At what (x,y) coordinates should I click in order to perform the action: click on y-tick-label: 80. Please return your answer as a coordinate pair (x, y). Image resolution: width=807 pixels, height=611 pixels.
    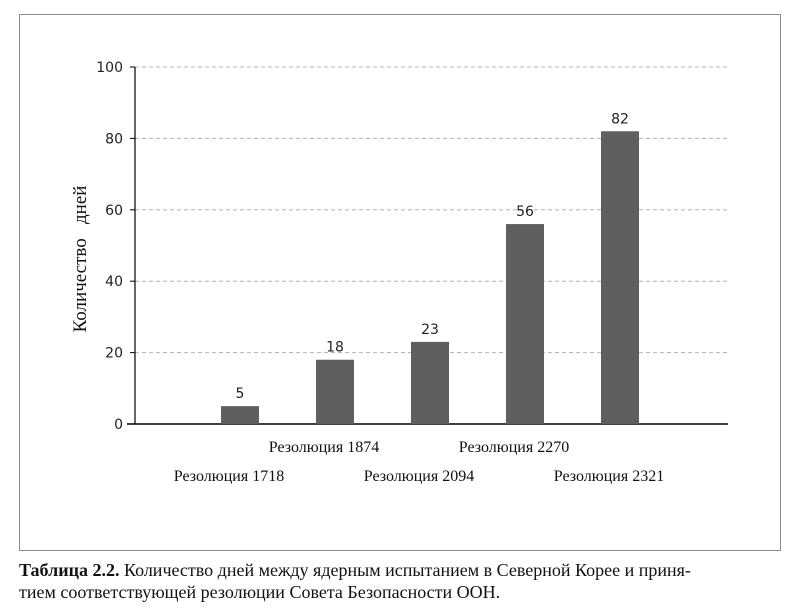
    Looking at the image, I should click on (114, 139).